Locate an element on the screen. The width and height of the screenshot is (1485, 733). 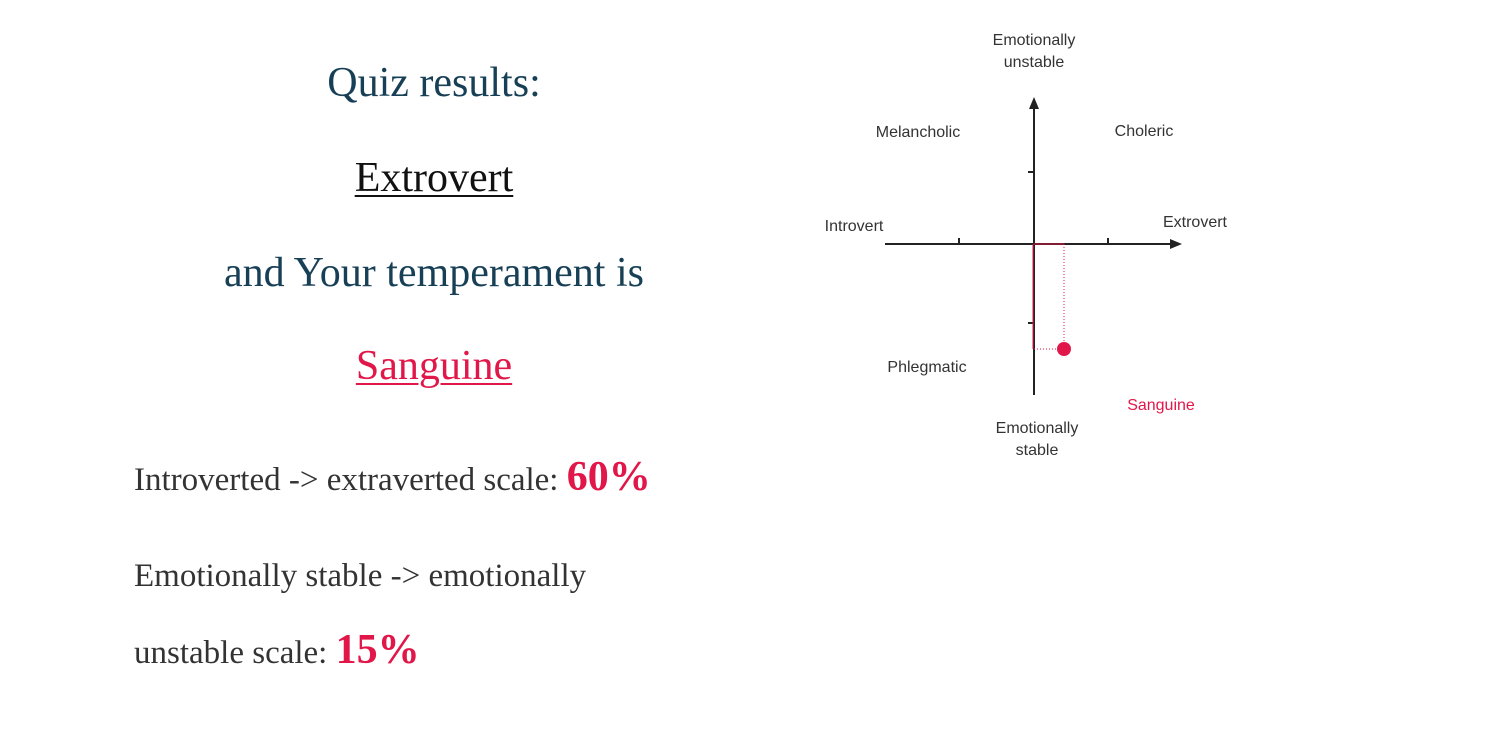
left-axis-label: Introvert is located at coordinates (854, 226).